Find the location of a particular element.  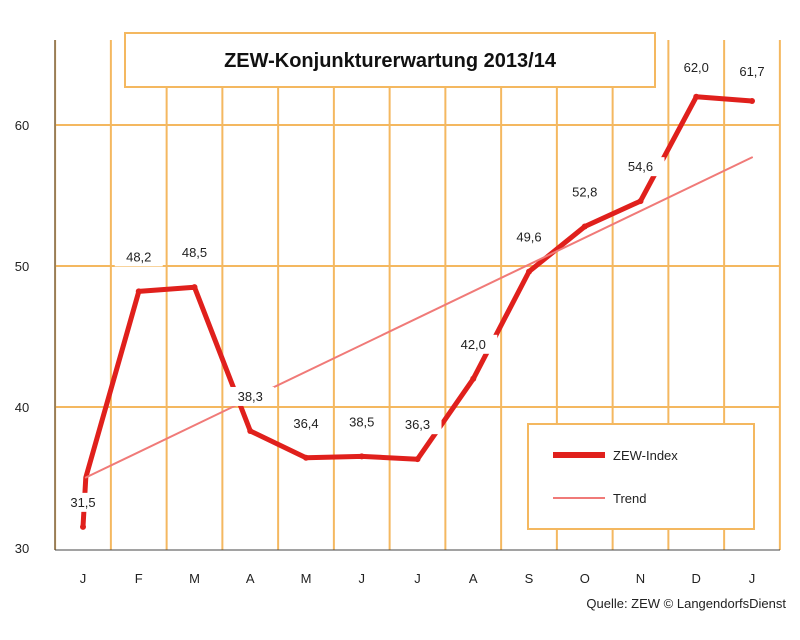

legend-label-zew-index: ZEW-Index is located at coordinates (645, 455).